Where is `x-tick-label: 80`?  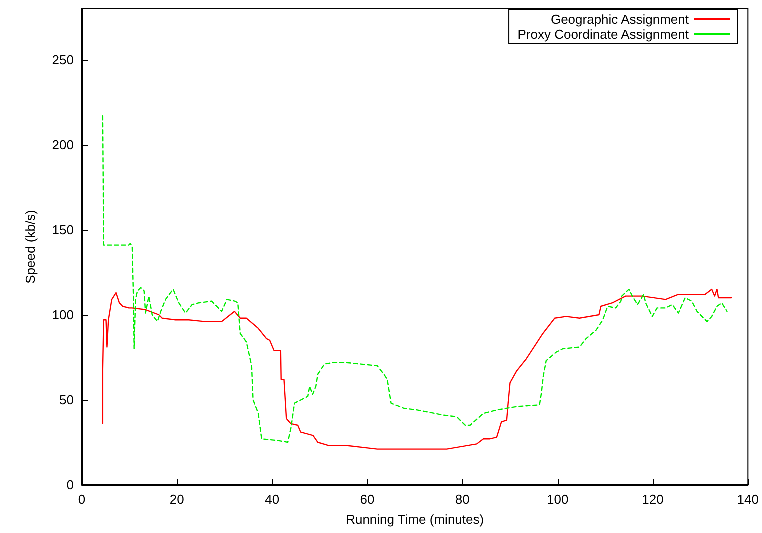
x-tick-label: 80 is located at coordinates (462, 499).